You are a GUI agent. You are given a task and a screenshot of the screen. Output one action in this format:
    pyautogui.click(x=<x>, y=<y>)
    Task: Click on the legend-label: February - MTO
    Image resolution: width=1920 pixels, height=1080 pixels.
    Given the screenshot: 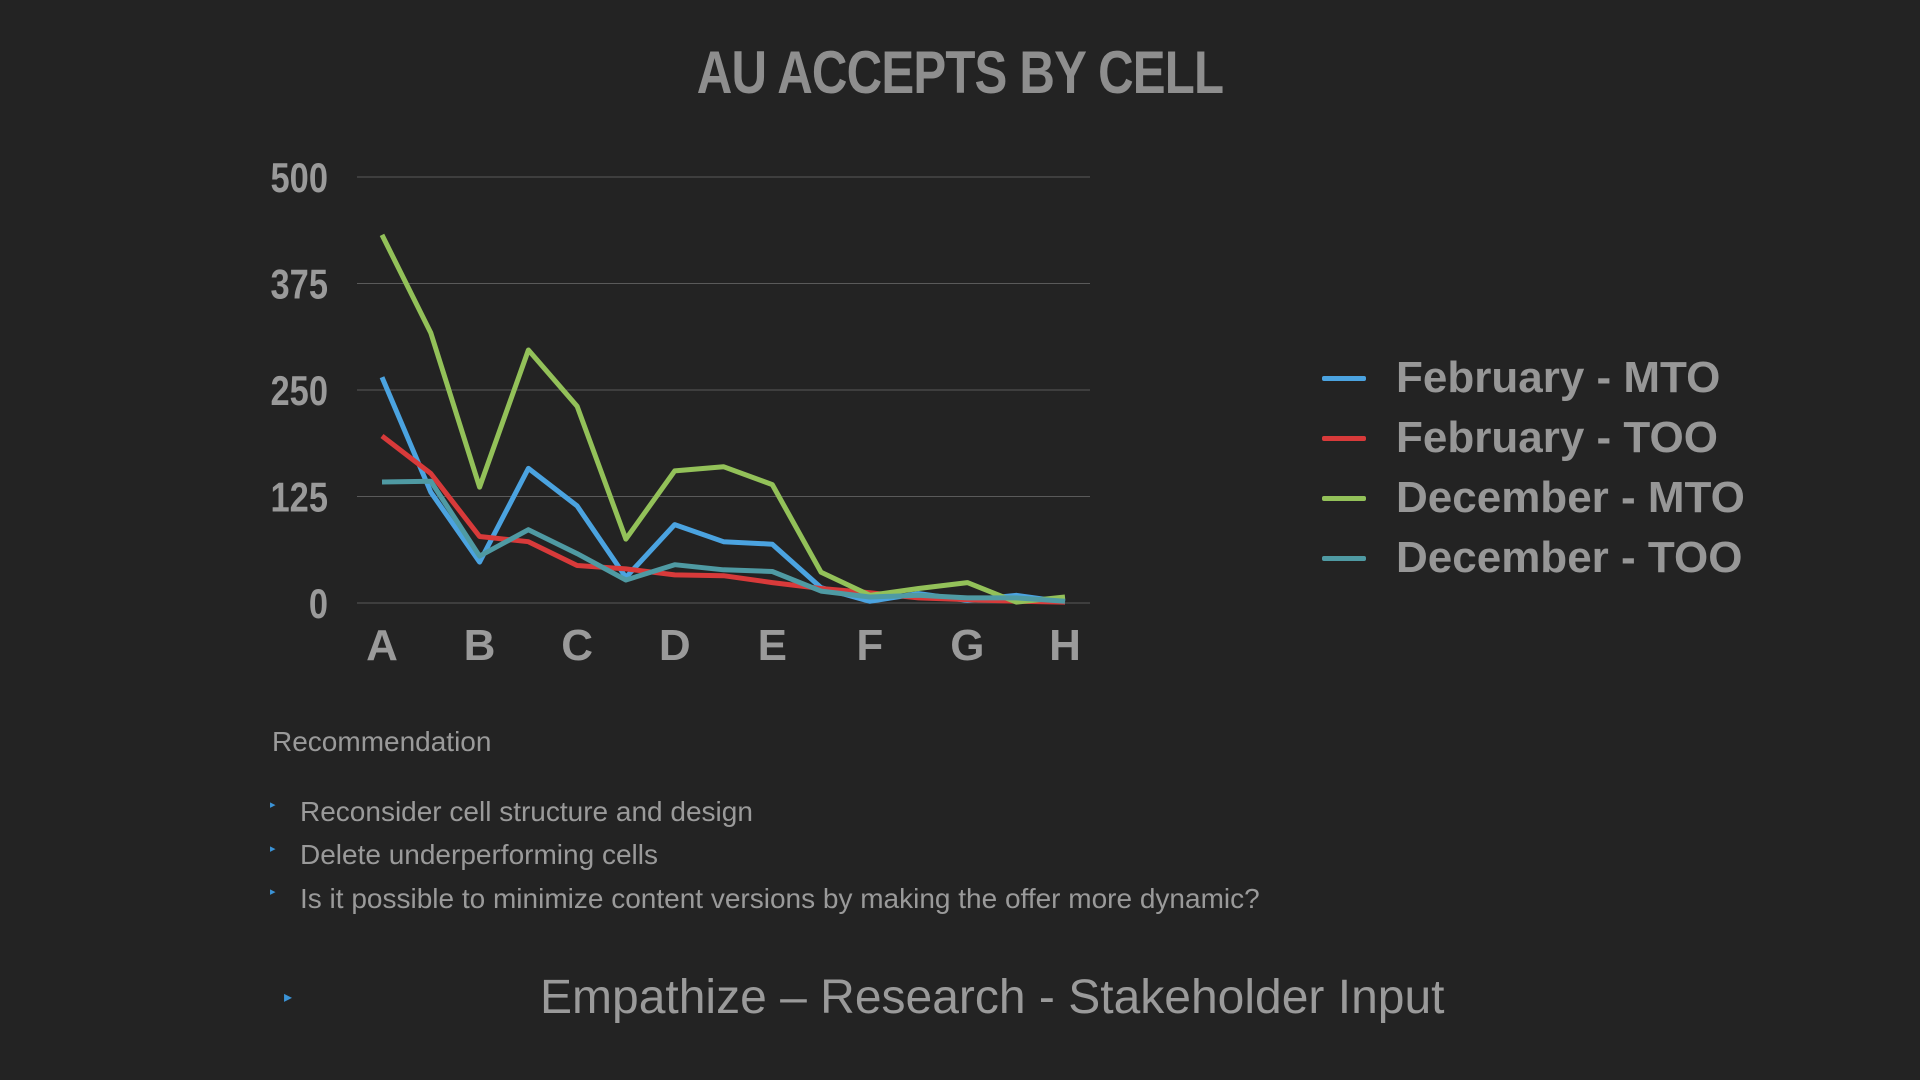 What is the action you would take?
    pyautogui.click(x=1558, y=377)
    